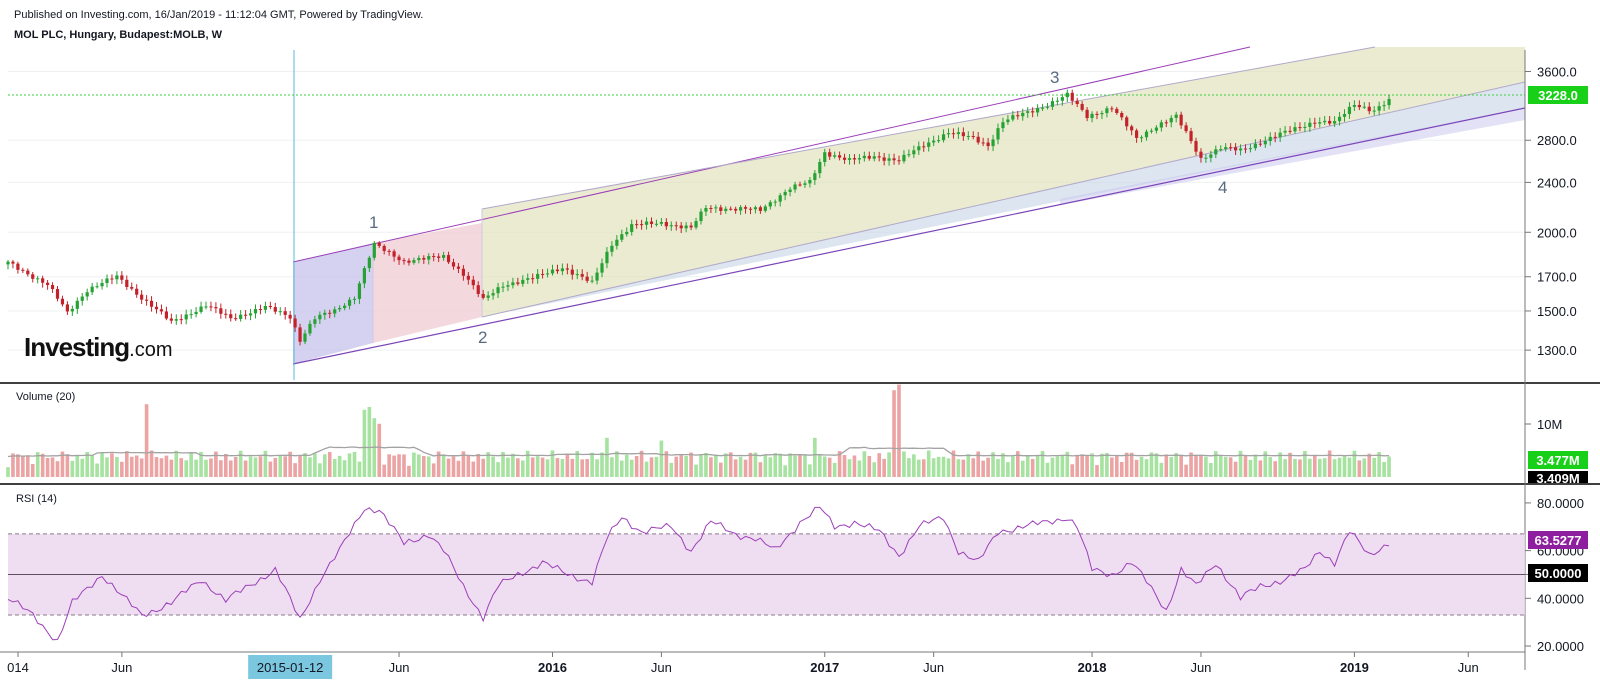 Image resolution: width=1600 pixels, height=681 pixels. What do you see at coordinates (1557, 71) in the screenshot?
I see `price-tick-label: 3600.0` at bounding box center [1557, 71].